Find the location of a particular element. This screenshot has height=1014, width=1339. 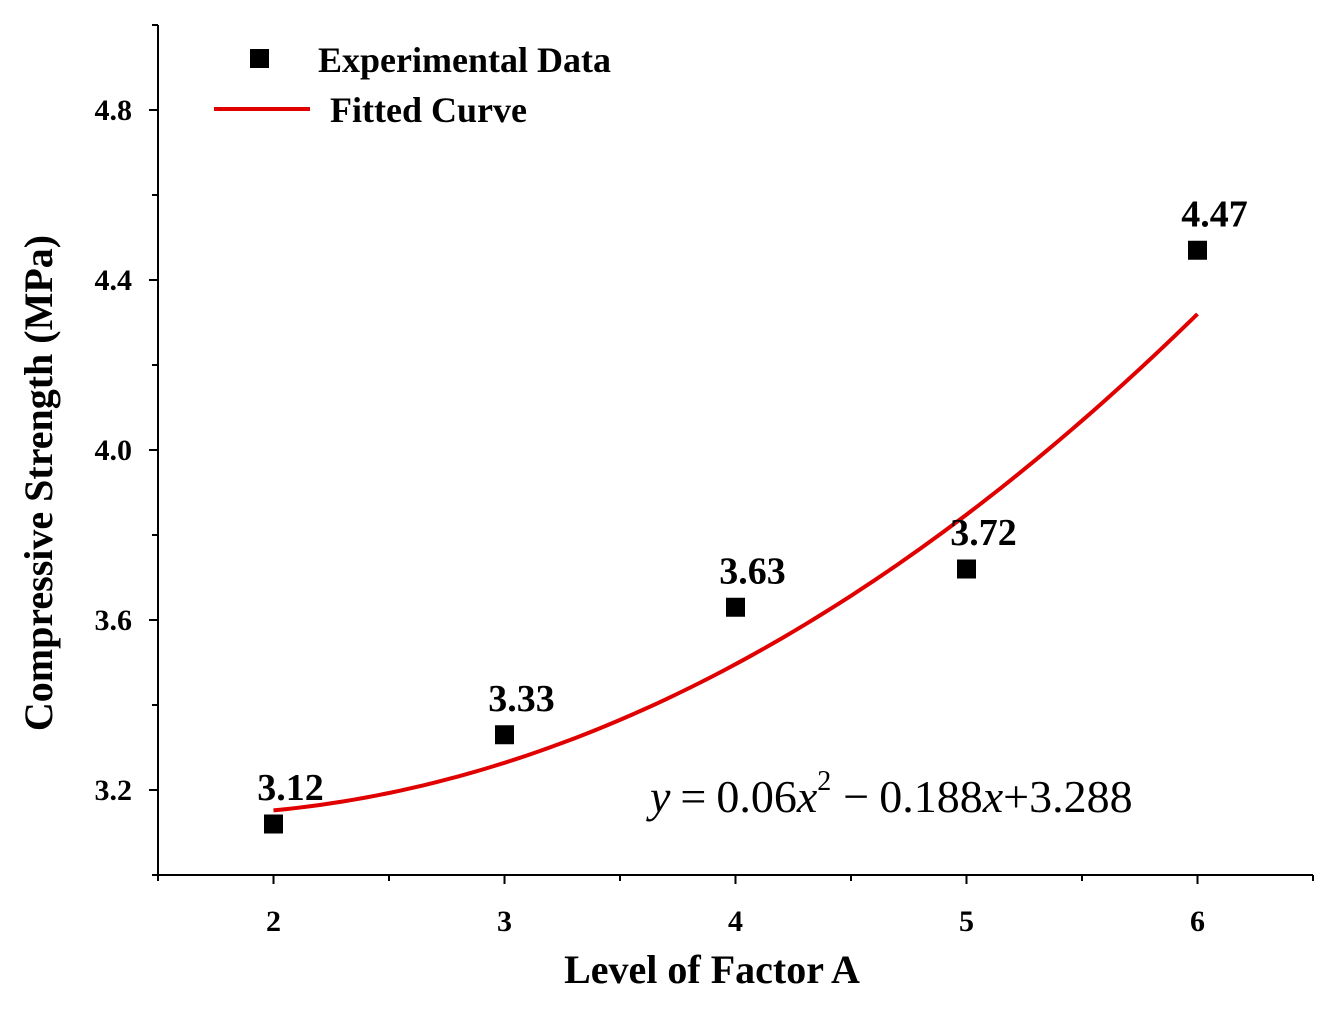

y-tick-label: 3.2 is located at coordinates (114, 790).